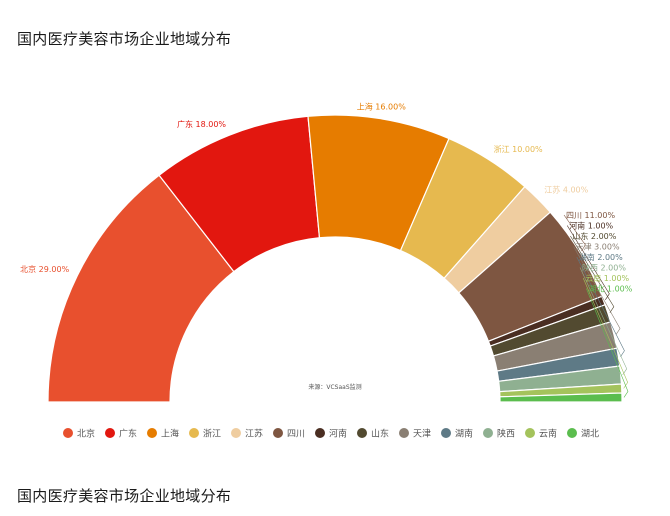 Image resolution: width=670 pixels, height=516 pixels. What do you see at coordinates (110, 433) in the screenshot?
I see `legend-marker-广东` at bounding box center [110, 433].